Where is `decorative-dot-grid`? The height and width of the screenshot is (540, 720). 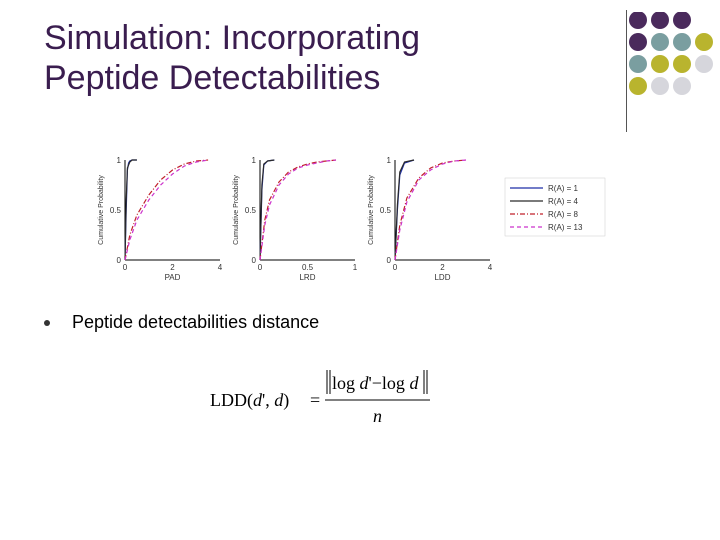 decorative-dot-grid is located at coordinates (671, 53).